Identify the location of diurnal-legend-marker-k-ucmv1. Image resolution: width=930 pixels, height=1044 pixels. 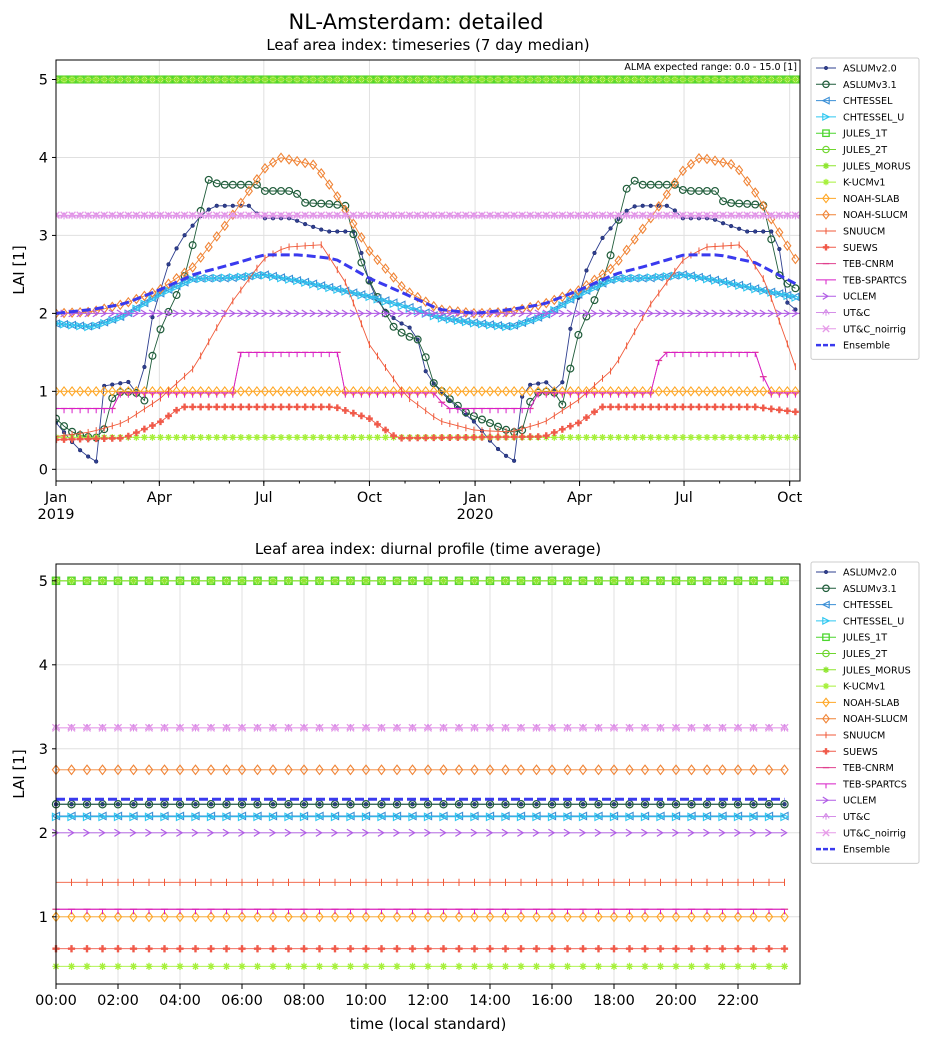
(826, 686).